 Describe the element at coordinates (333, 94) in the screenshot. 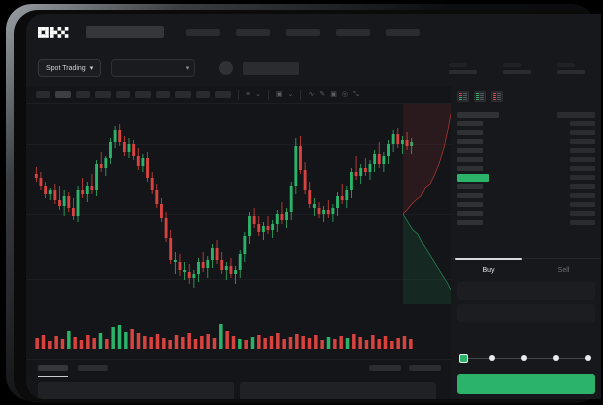

I see `camera-icon: ▣` at that location.